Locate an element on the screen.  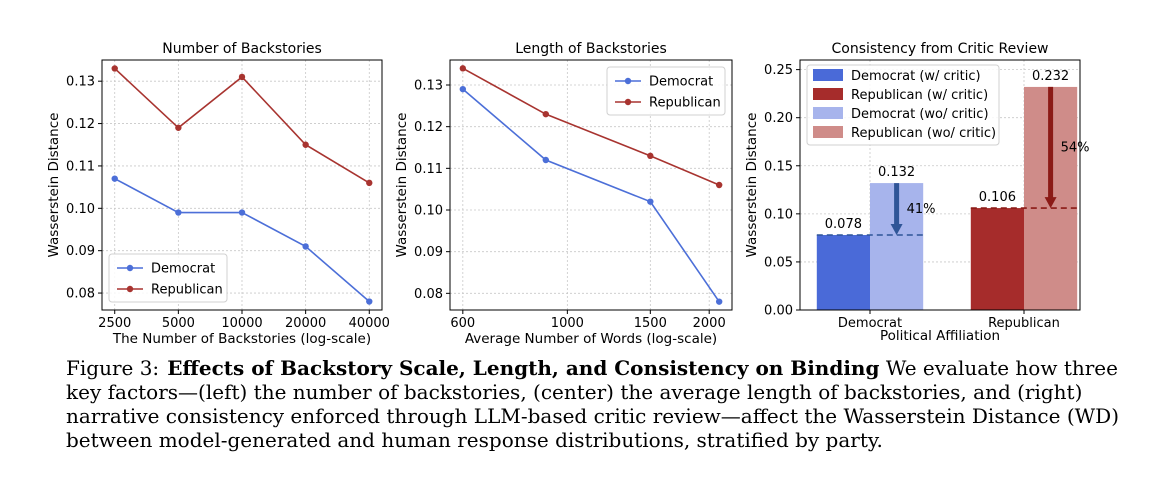
x-tick-label: 1500 is located at coordinates (650, 323).